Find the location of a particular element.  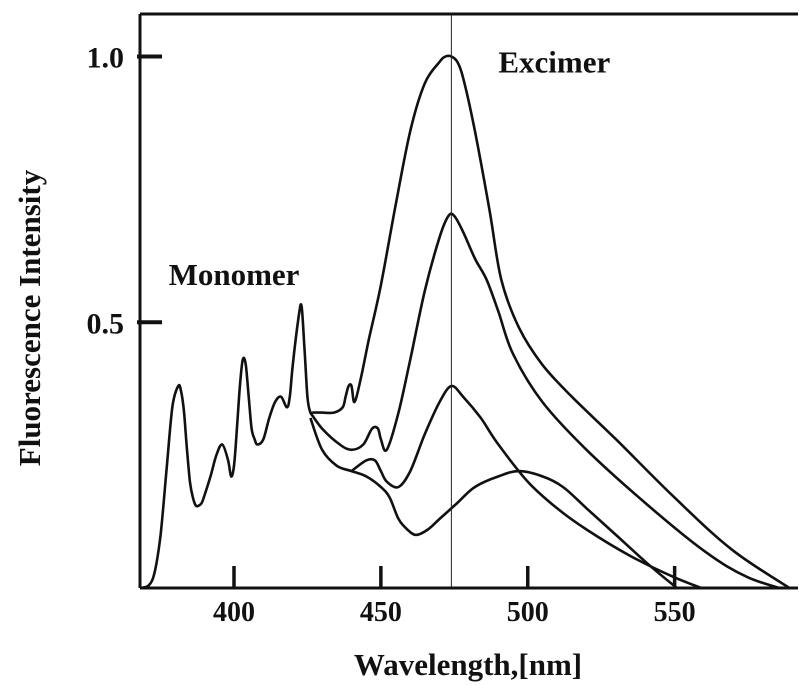

x-tick-label: 500 is located at coordinates (528, 612).